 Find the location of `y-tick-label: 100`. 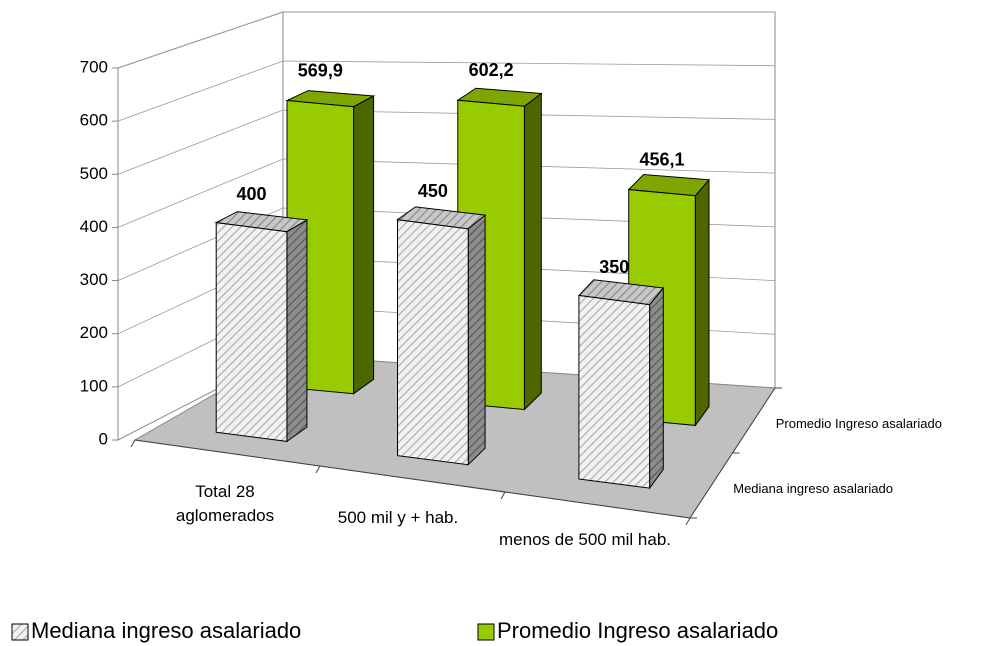

y-tick-label: 100 is located at coordinates (94, 385).